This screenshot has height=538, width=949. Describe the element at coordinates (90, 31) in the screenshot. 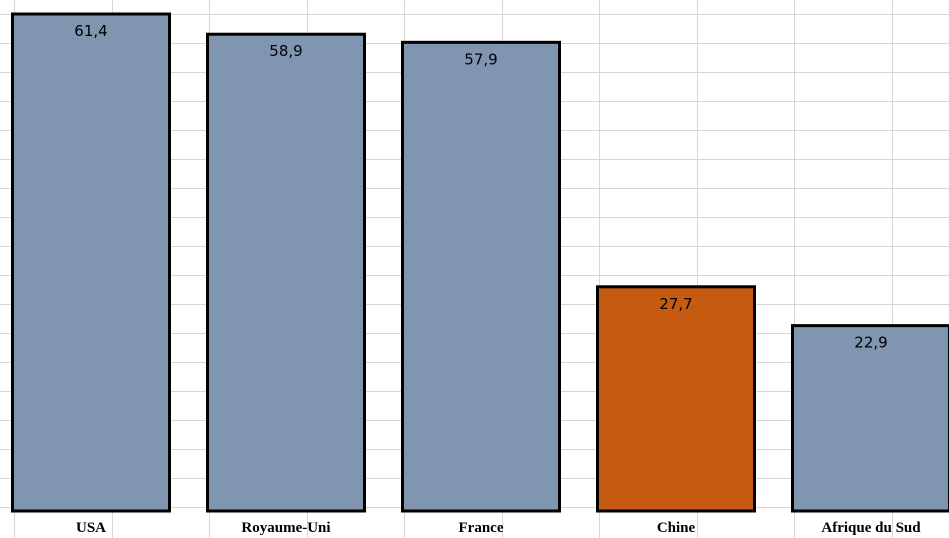

I see `value-label: 61,4` at that location.